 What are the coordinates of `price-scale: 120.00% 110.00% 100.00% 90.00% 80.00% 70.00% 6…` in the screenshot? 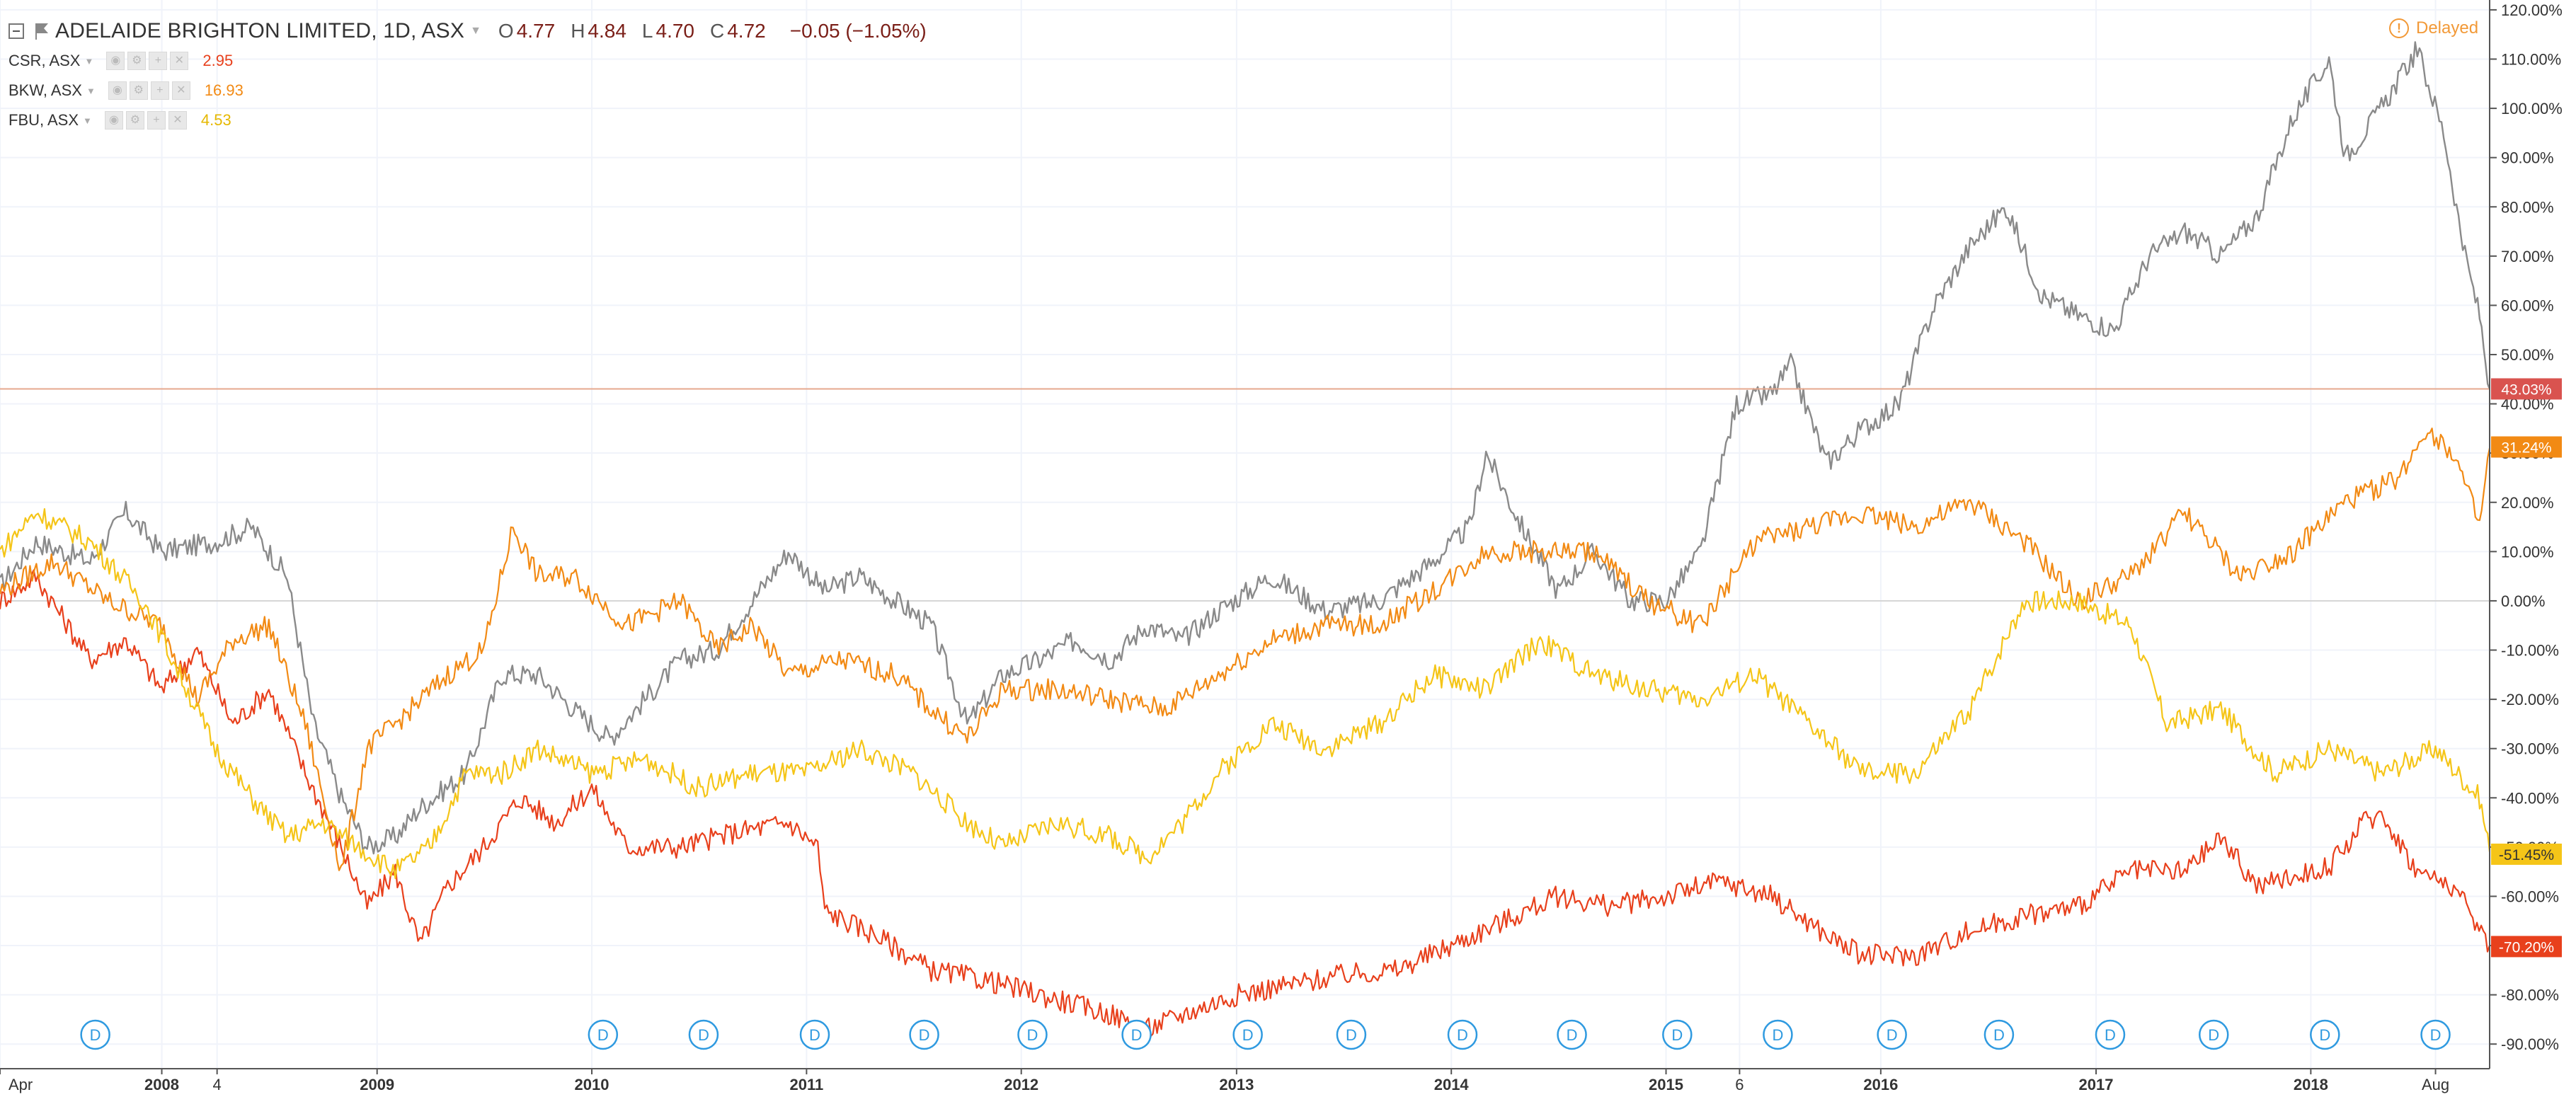 It's located at (2532, 548).